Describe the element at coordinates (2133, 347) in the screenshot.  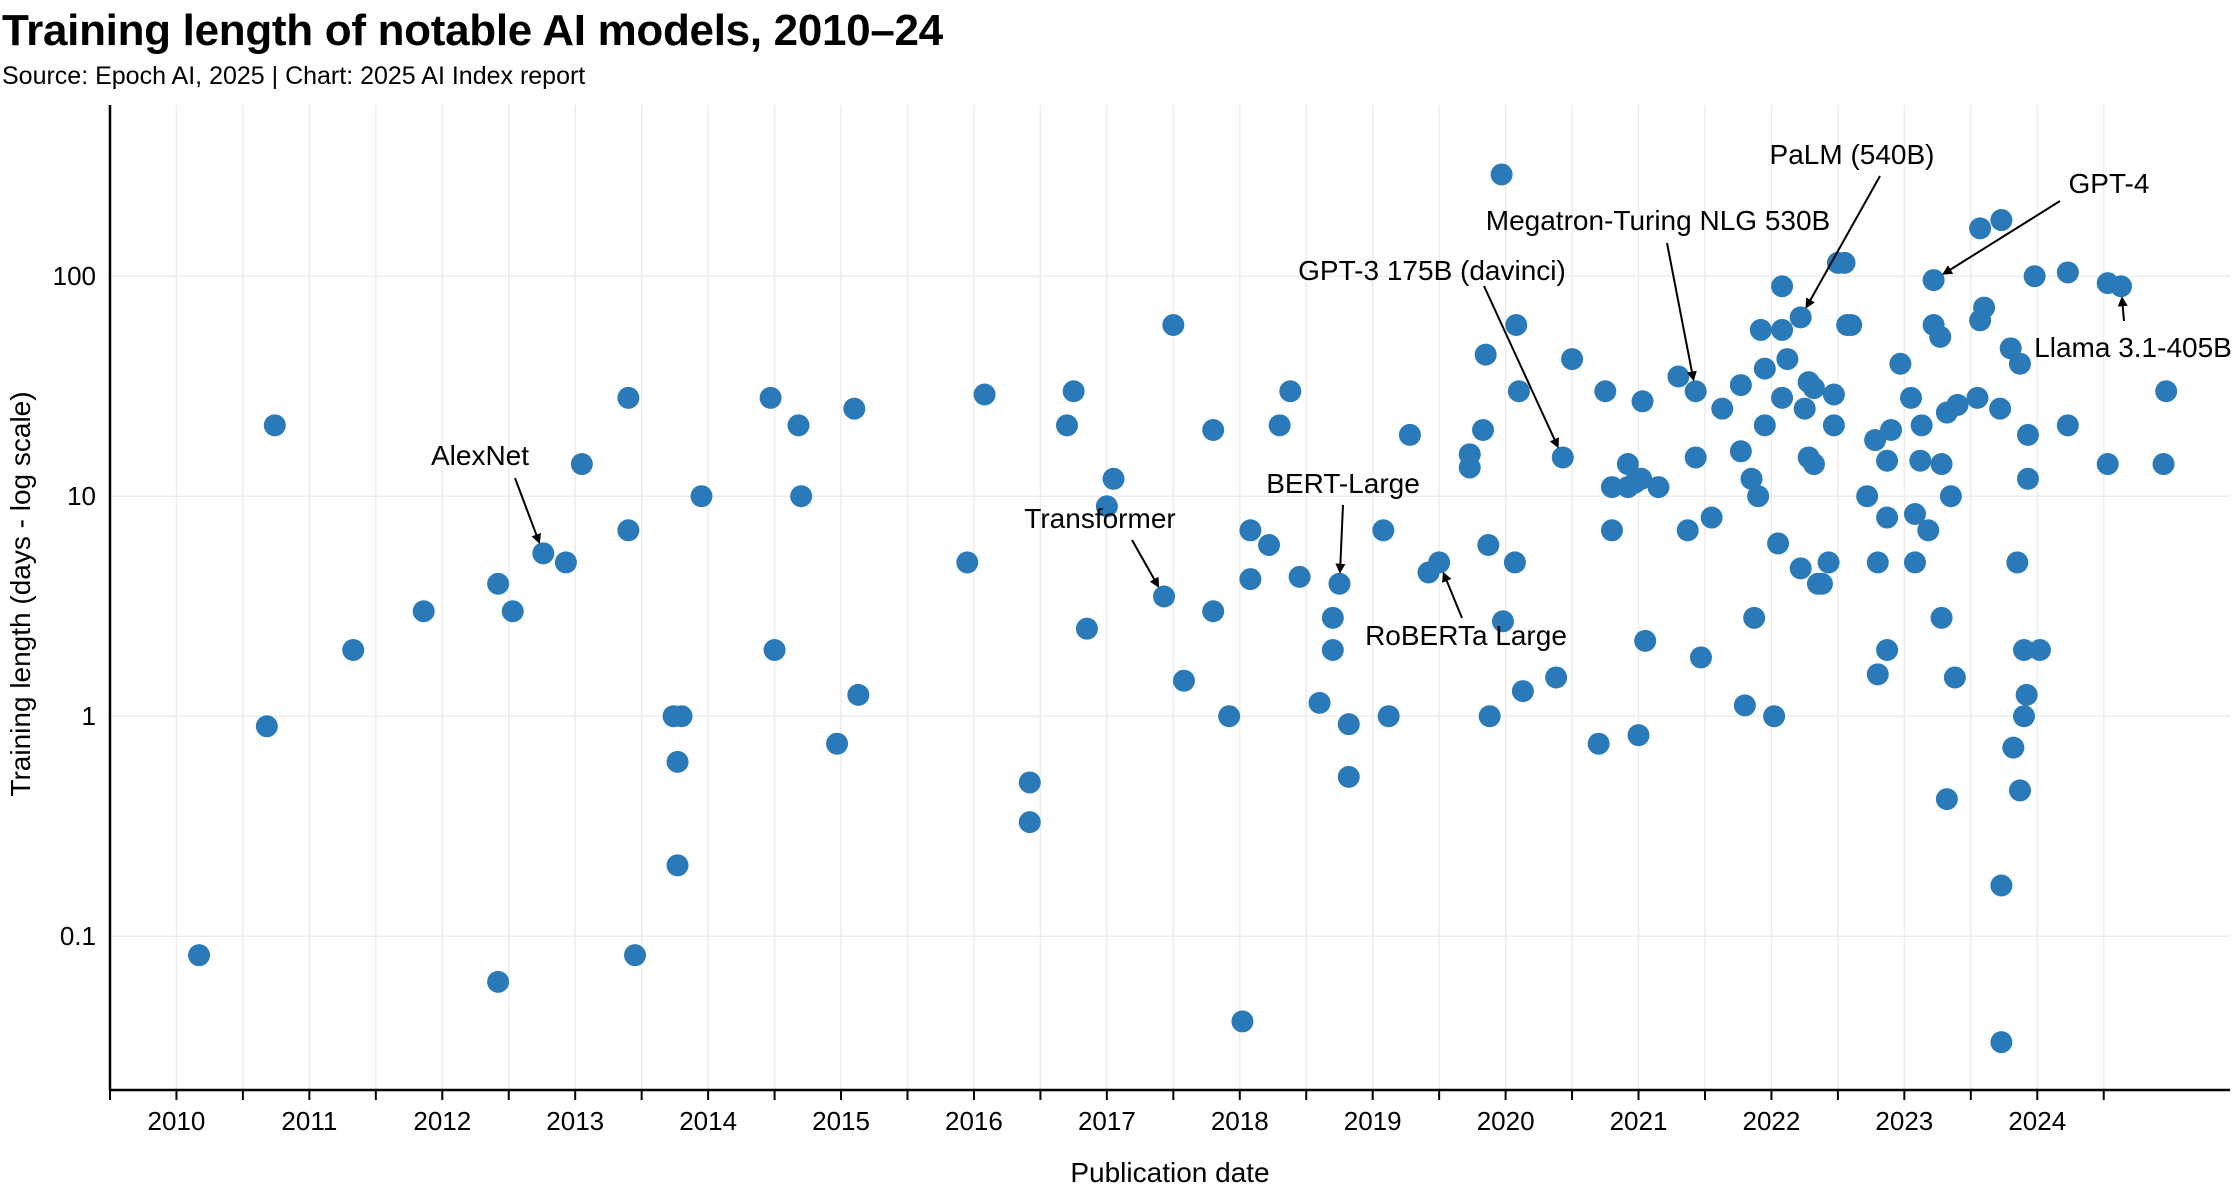
I see `annotation-label: Llama 3.1-405B` at that location.